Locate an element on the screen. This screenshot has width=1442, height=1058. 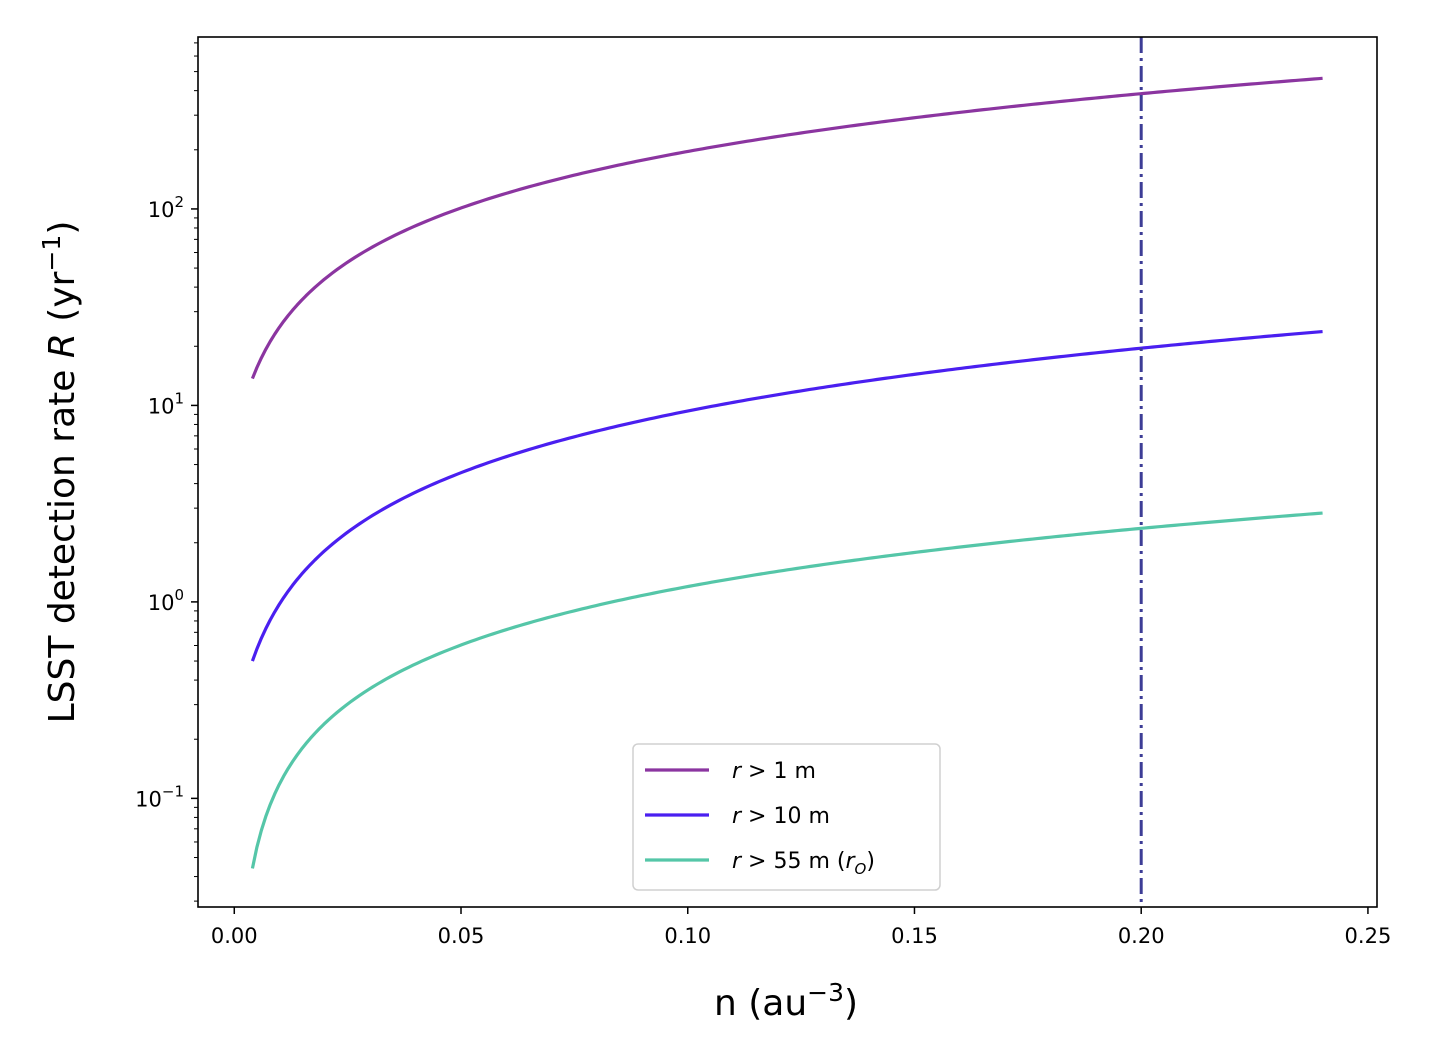
x-tick-label-2: 0.10 is located at coordinates (687, 936).